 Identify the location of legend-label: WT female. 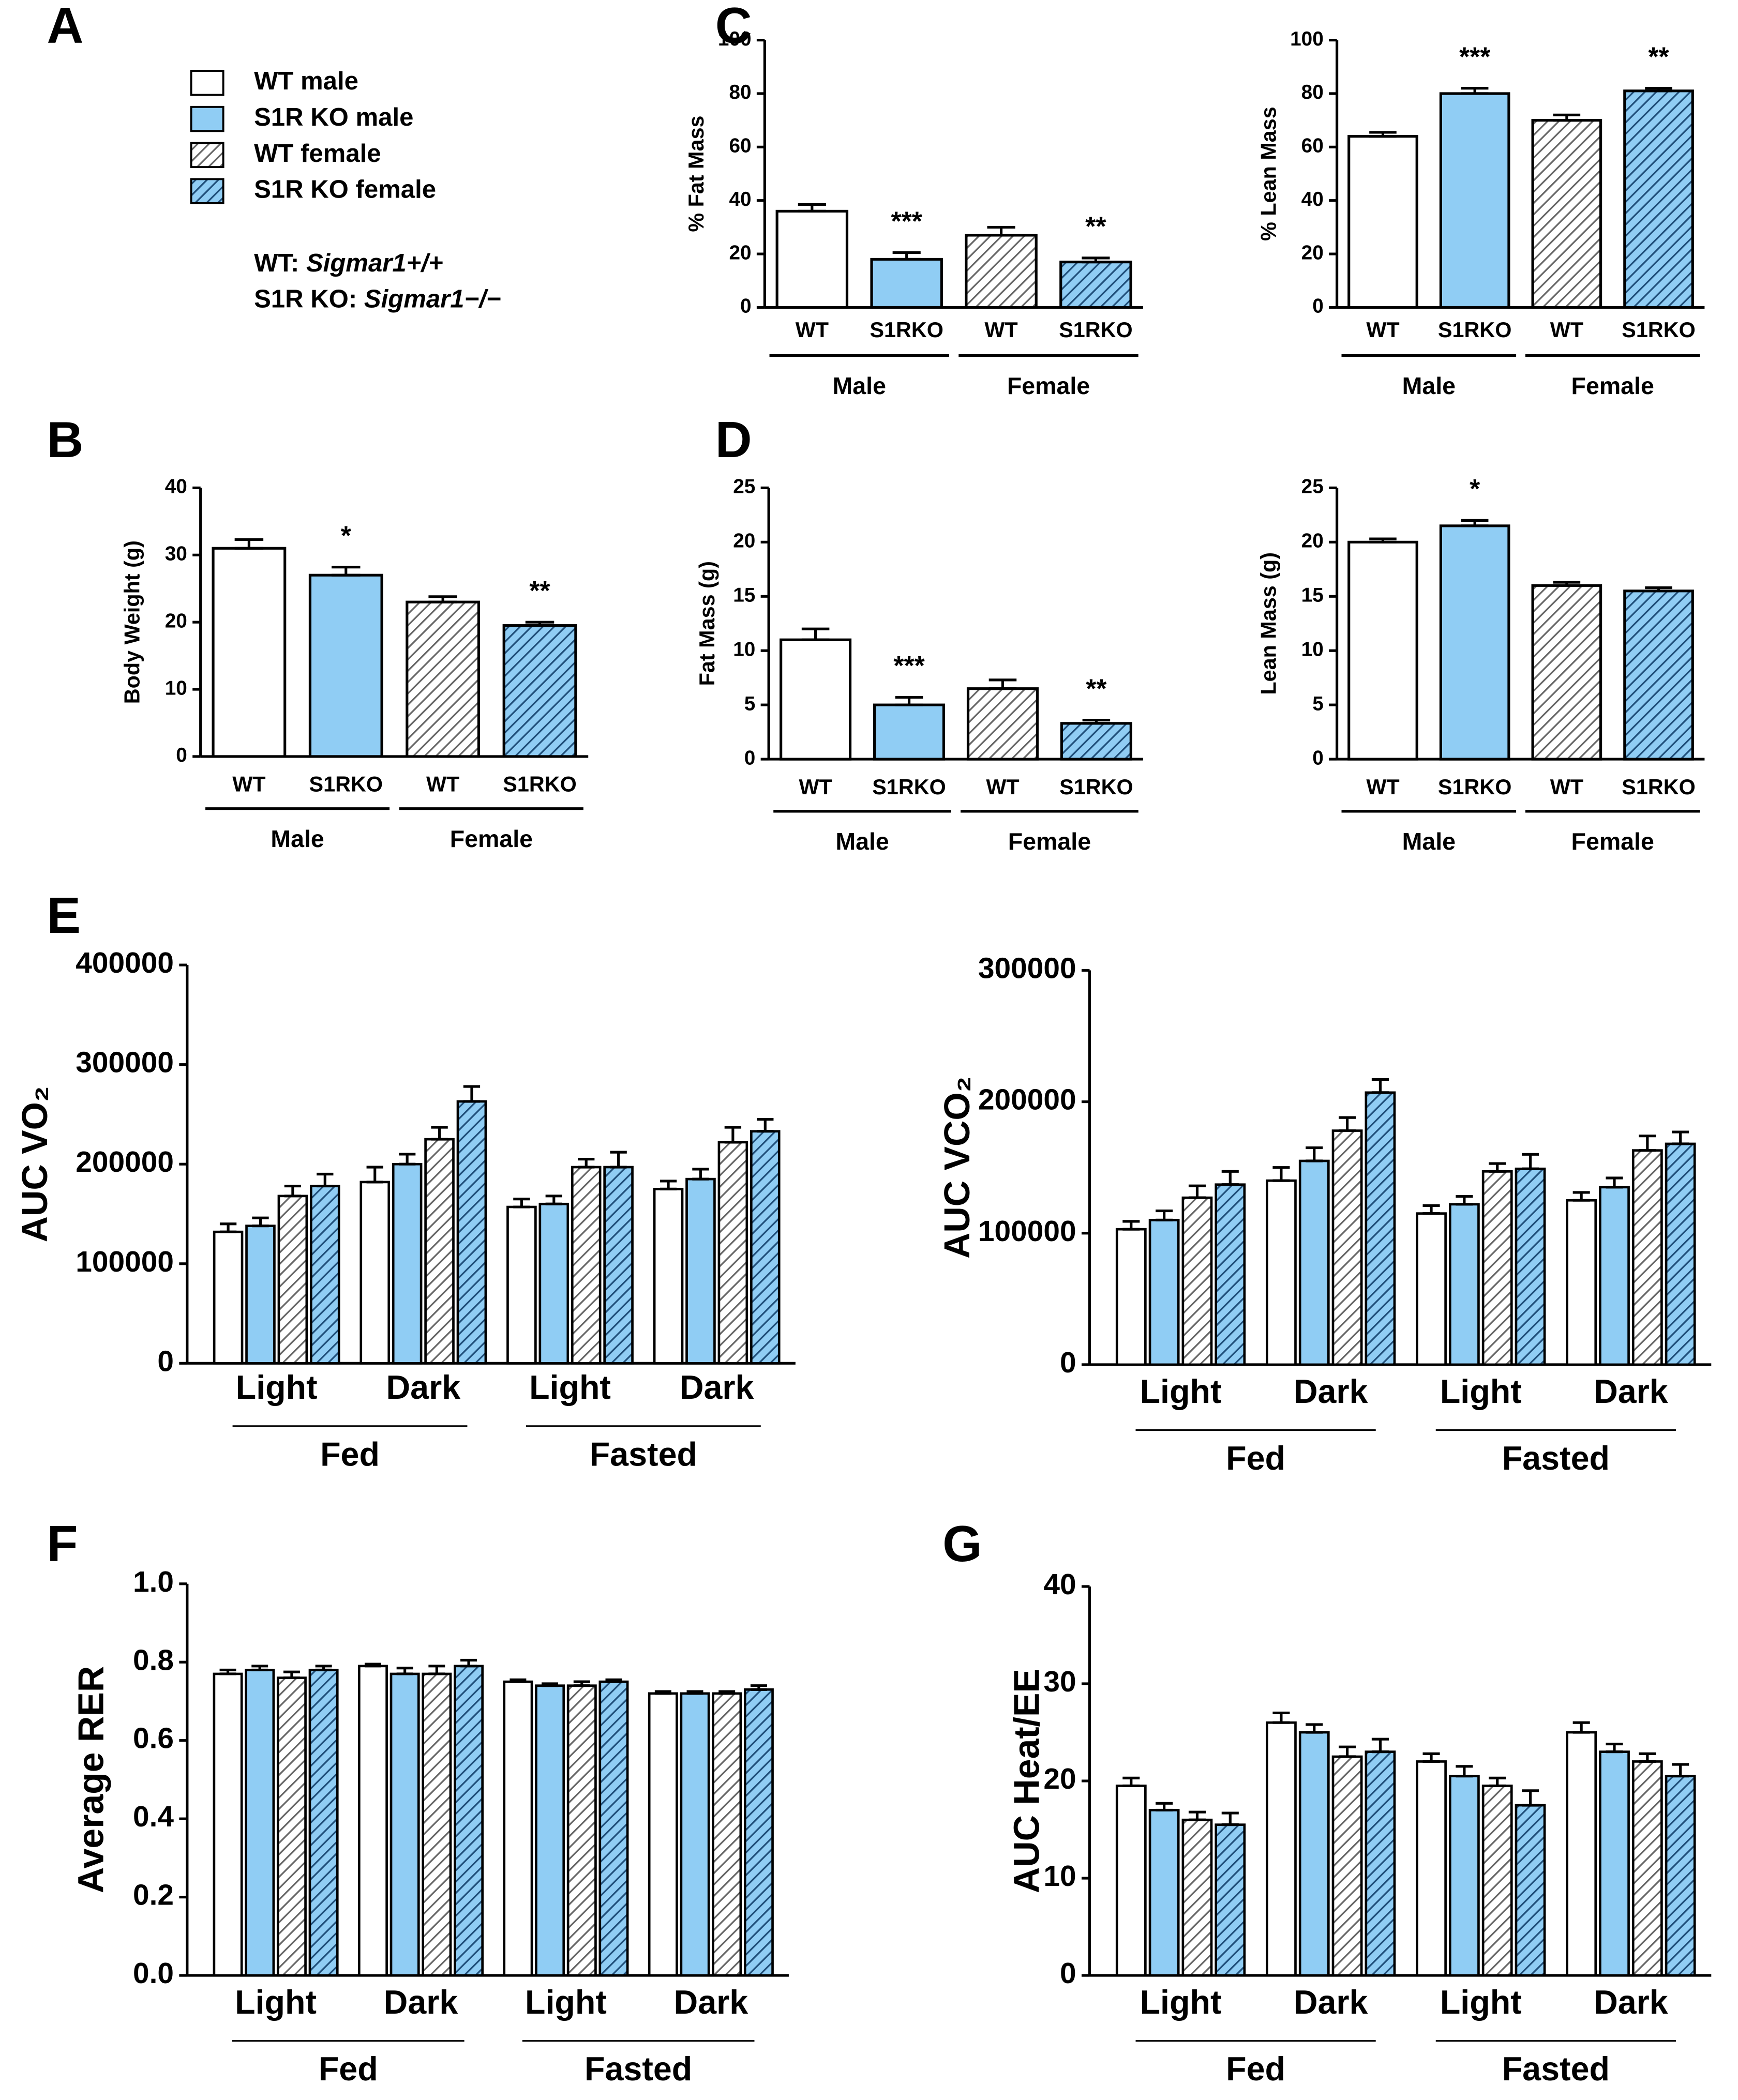
(317, 154).